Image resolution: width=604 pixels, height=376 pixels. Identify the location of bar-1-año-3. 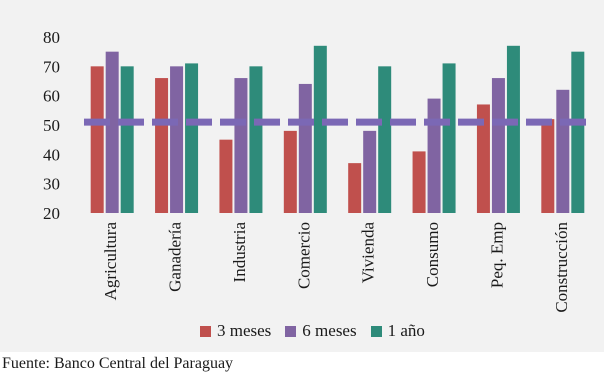
(320, 129).